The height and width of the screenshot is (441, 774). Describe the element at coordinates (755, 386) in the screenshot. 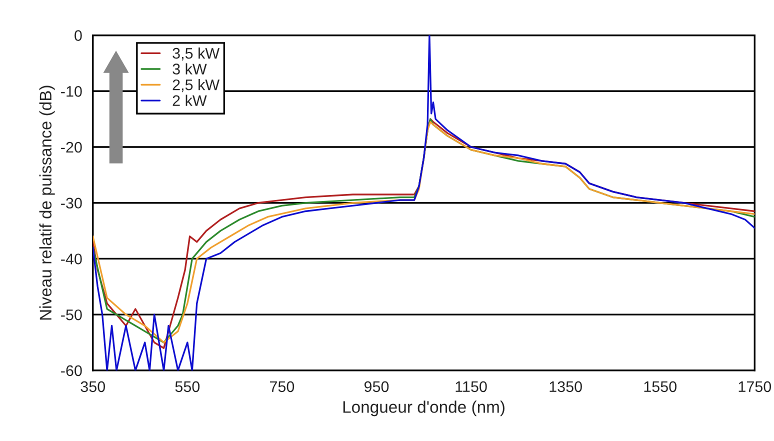

I see `x-tick-label: 1750` at that location.